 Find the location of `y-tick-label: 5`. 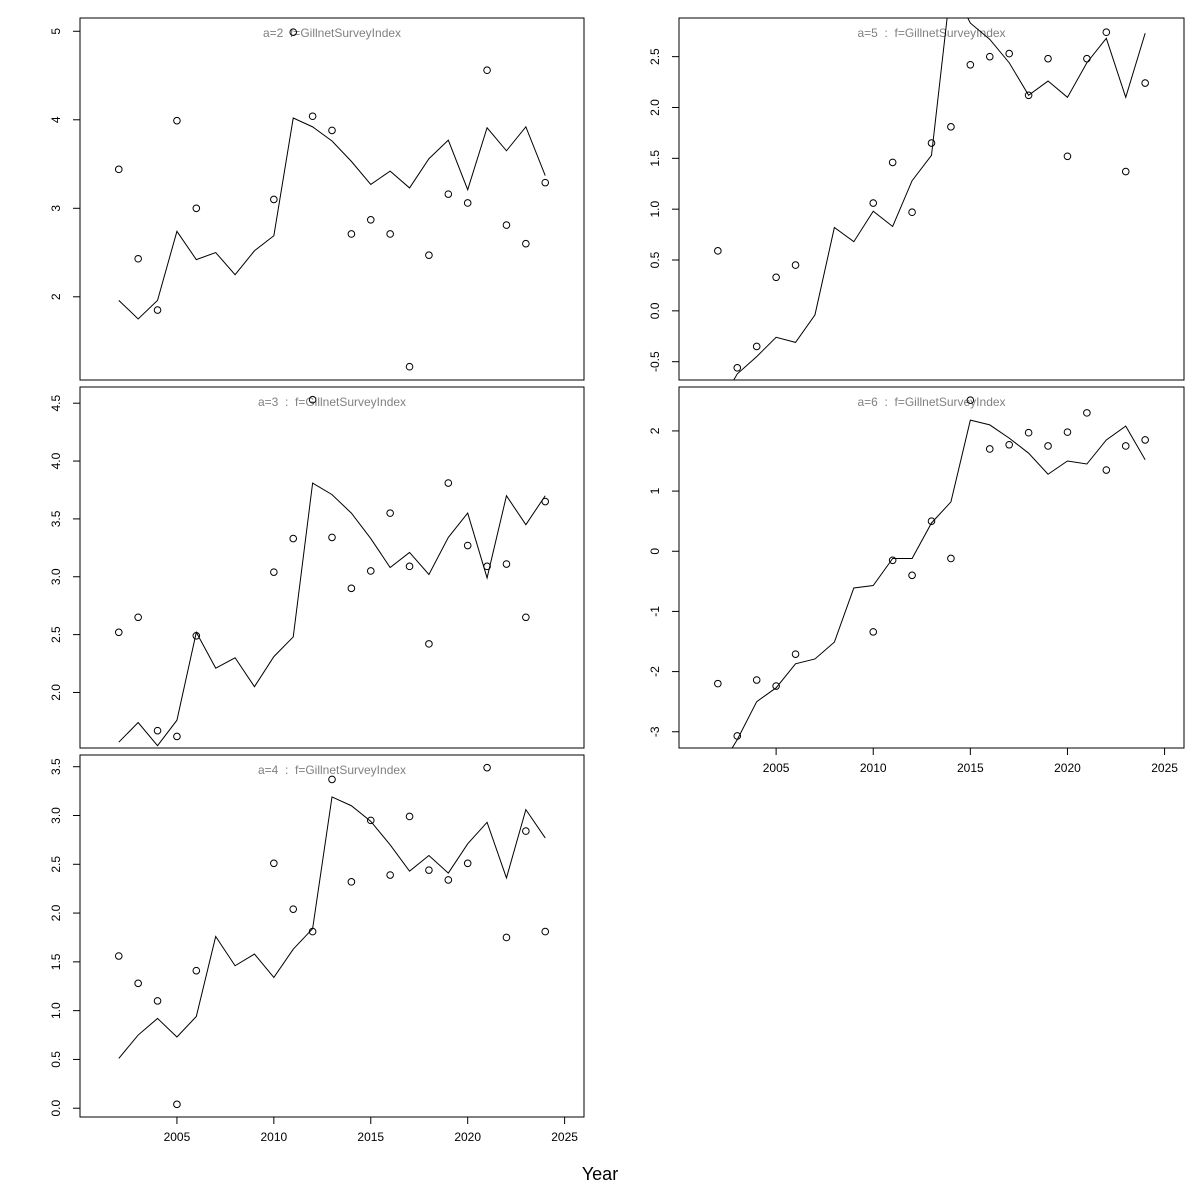

y-tick-label: 5 is located at coordinates (56, 31).